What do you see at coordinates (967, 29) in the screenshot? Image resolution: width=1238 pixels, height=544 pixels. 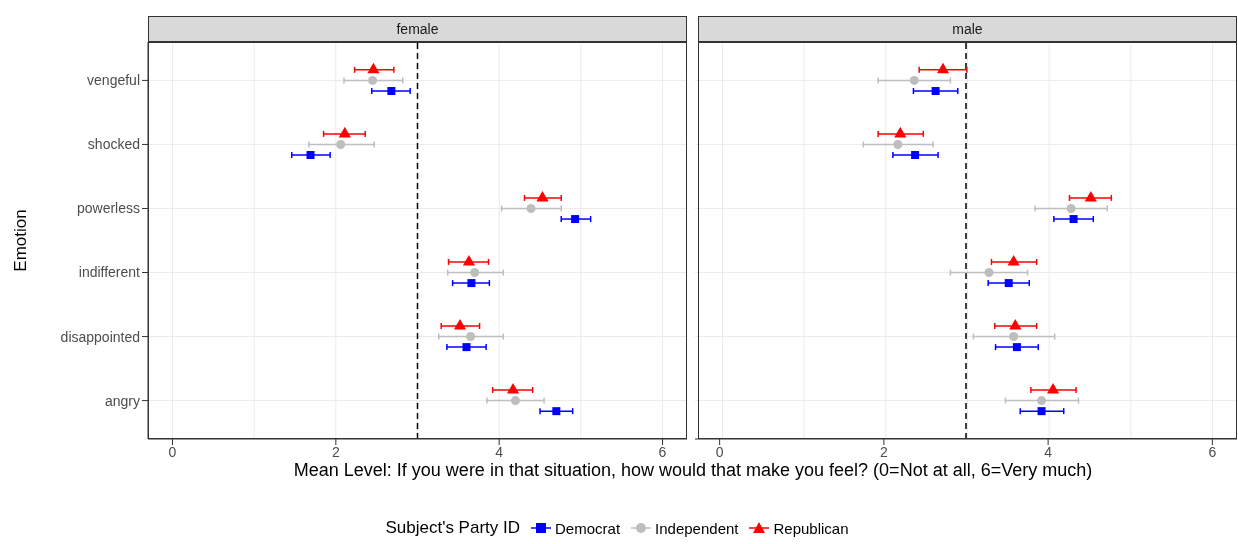 I see `chart-title: male` at bounding box center [967, 29].